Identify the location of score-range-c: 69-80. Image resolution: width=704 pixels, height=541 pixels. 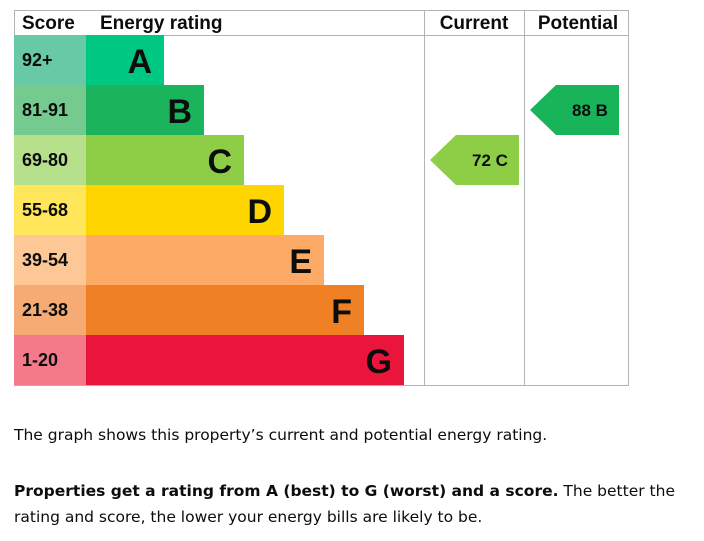
(45, 160).